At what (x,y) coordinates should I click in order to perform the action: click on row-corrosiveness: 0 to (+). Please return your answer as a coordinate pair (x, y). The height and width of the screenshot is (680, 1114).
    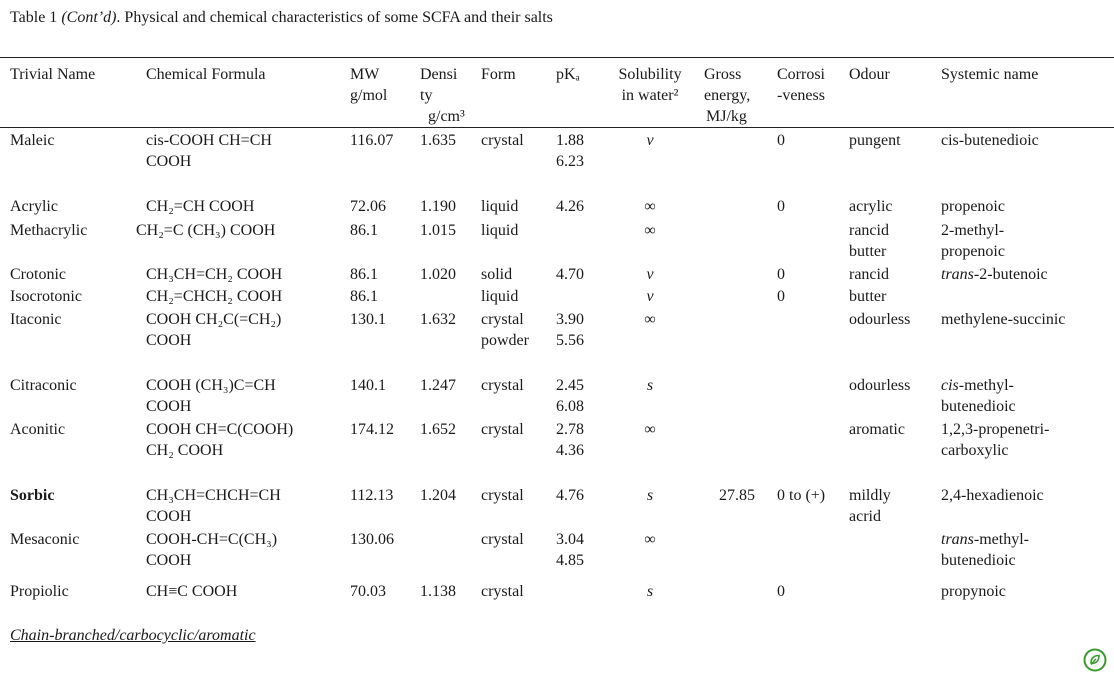
    Looking at the image, I should click on (801, 495).